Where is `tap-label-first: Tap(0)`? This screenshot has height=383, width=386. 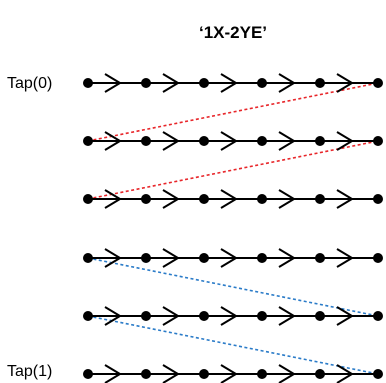
tap-label-first: Tap(0) is located at coordinates (29, 83).